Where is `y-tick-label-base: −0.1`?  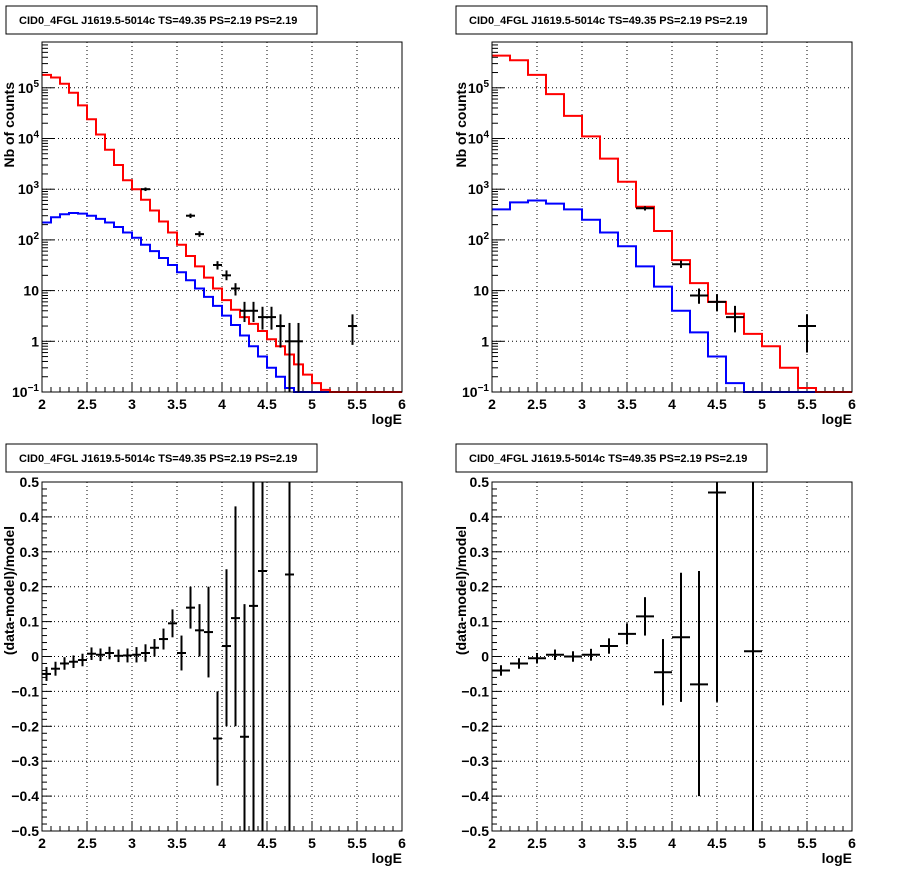
y-tick-label-base: −0.1 is located at coordinates (475, 691).